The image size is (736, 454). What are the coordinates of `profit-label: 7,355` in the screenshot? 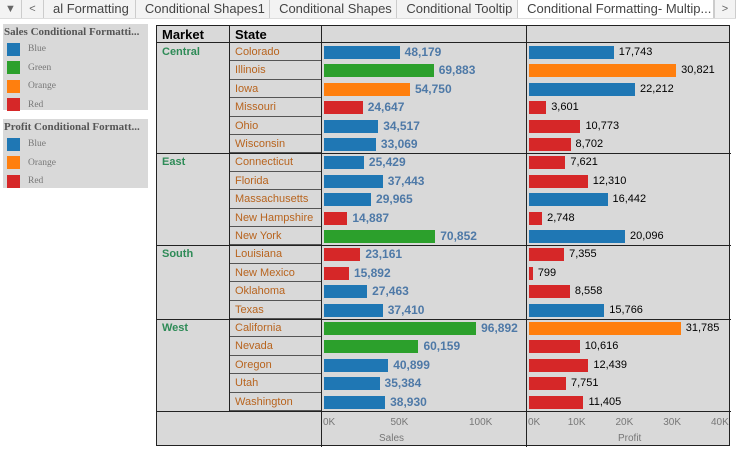 It's located at (583, 254).